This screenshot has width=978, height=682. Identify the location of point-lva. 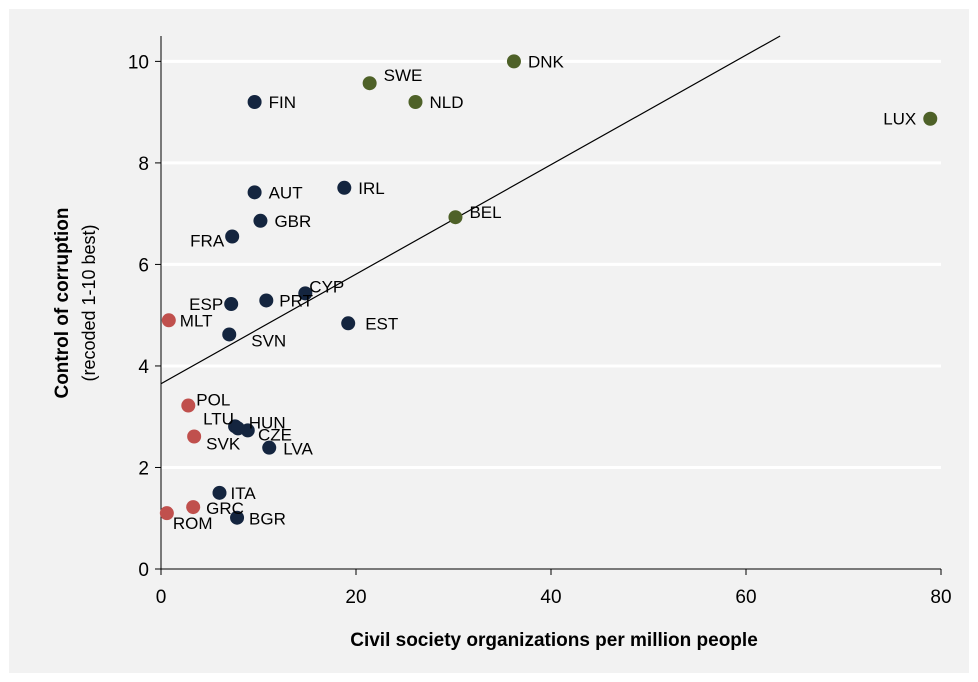
(269, 447).